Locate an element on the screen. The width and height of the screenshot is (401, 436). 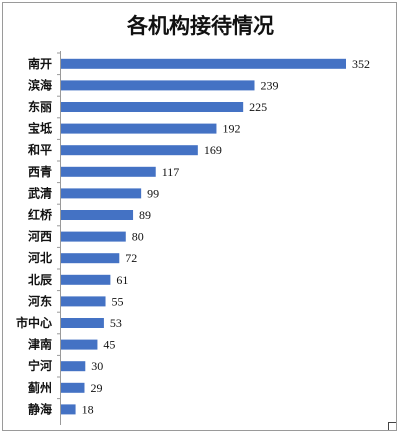
category-label: 宝坻 is located at coordinates (40, 128).